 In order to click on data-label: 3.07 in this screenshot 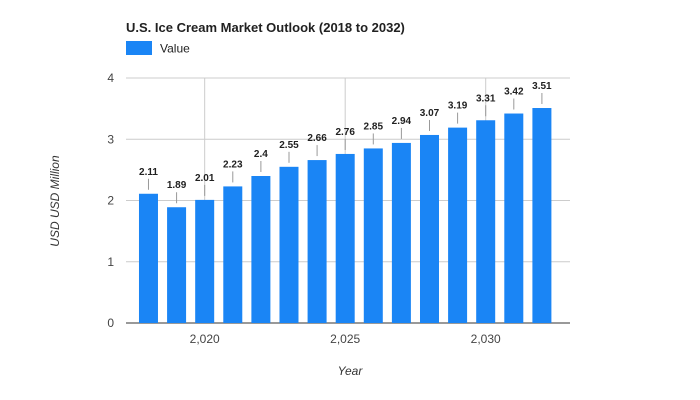, I will do `click(430, 113)`.